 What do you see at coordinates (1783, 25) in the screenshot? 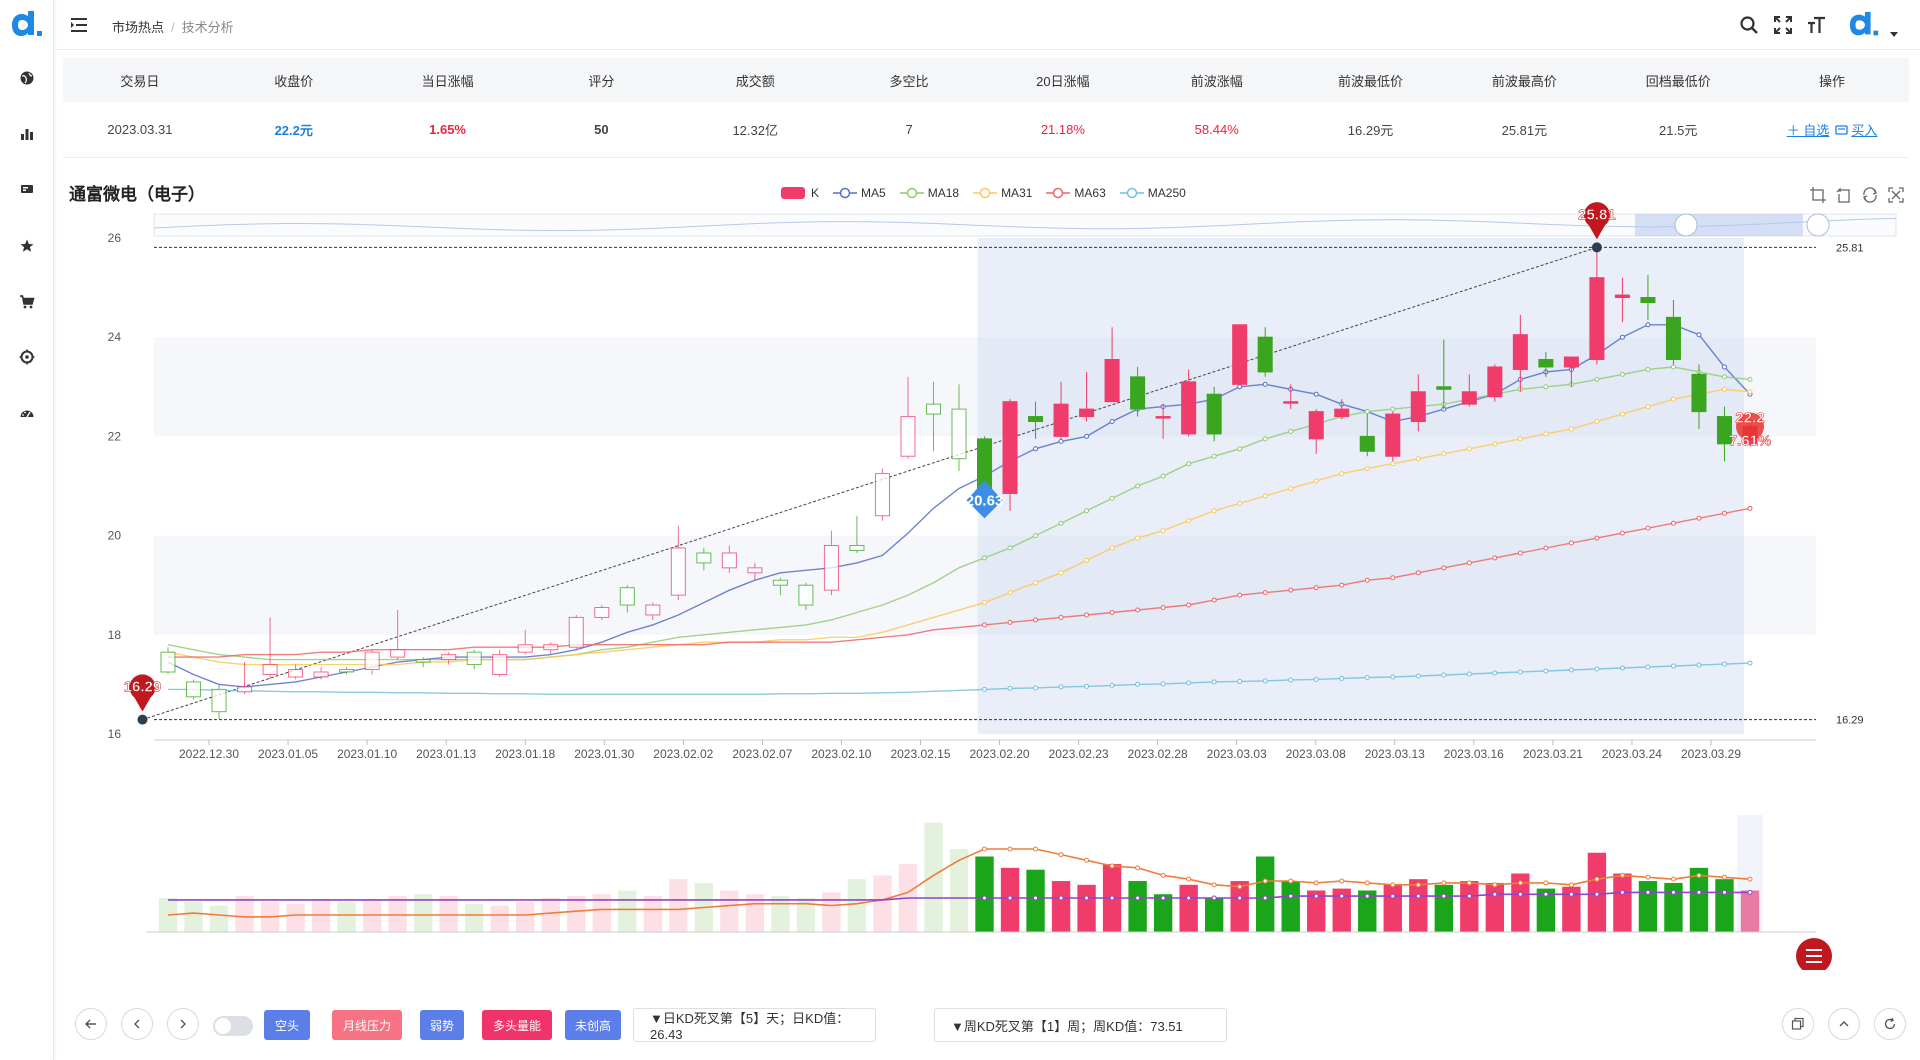
I see `fullscreen-icon` at bounding box center [1783, 25].